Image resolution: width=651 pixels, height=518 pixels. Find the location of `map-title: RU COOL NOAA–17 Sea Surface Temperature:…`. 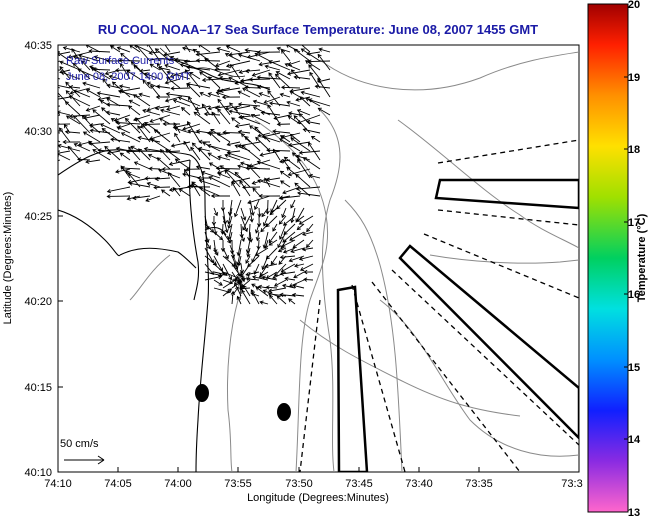

map-title: RU COOL NOAA–17 Sea Surface Temperature:… is located at coordinates (318, 29).